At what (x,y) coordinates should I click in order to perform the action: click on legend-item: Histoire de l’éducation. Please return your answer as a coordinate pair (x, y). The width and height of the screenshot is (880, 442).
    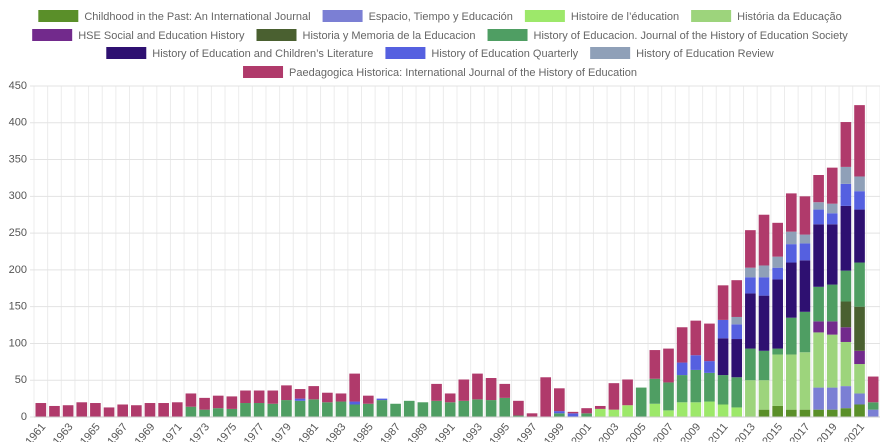
    Looking at the image, I should click on (601, 16).